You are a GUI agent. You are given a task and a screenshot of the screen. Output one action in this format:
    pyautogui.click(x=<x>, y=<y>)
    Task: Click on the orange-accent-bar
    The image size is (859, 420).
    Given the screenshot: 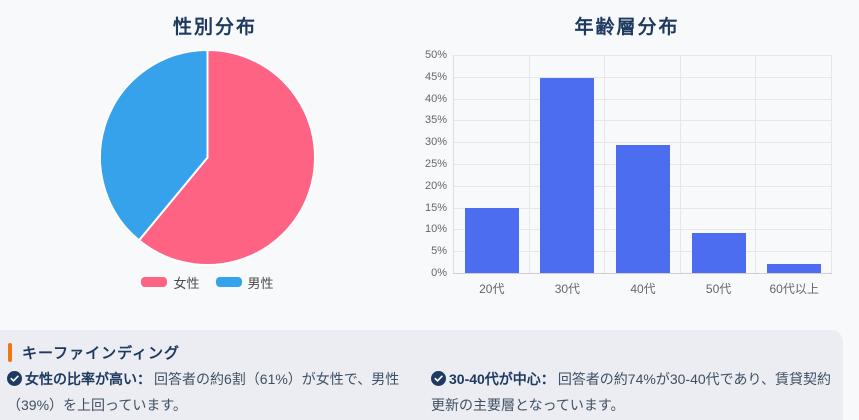 What is the action you would take?
    pyautogui.click(x=10, y=352)
    